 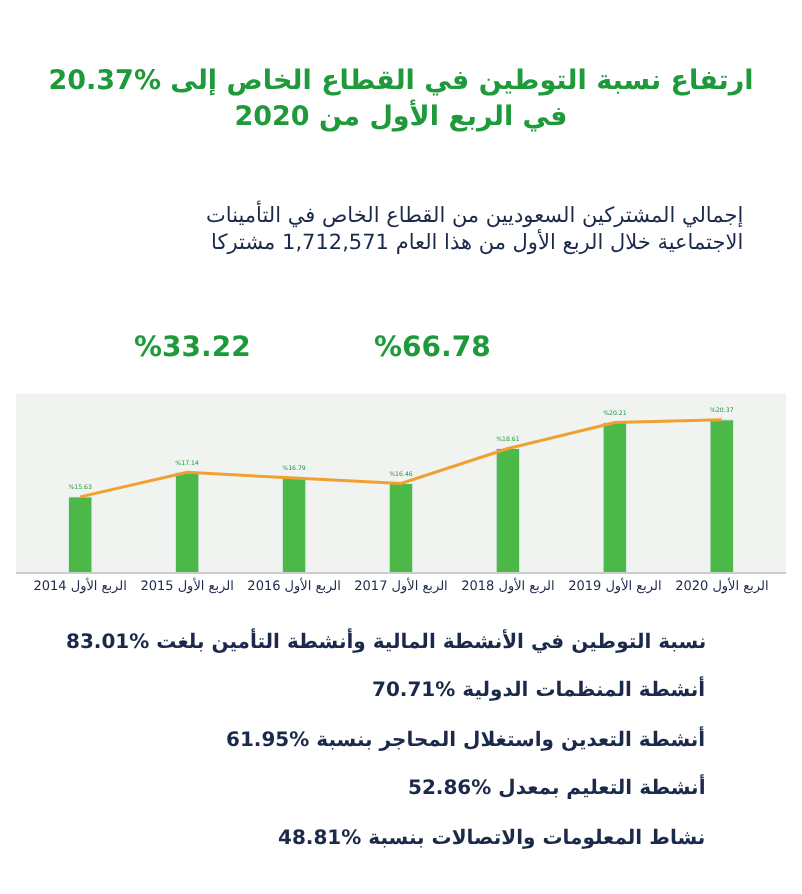 I want to click on chart-title: ارتفاع نسبة التوطين في القطاع الخاص إلى %20.37 في الربع الأول من 2020, so click(x=401, y=99).